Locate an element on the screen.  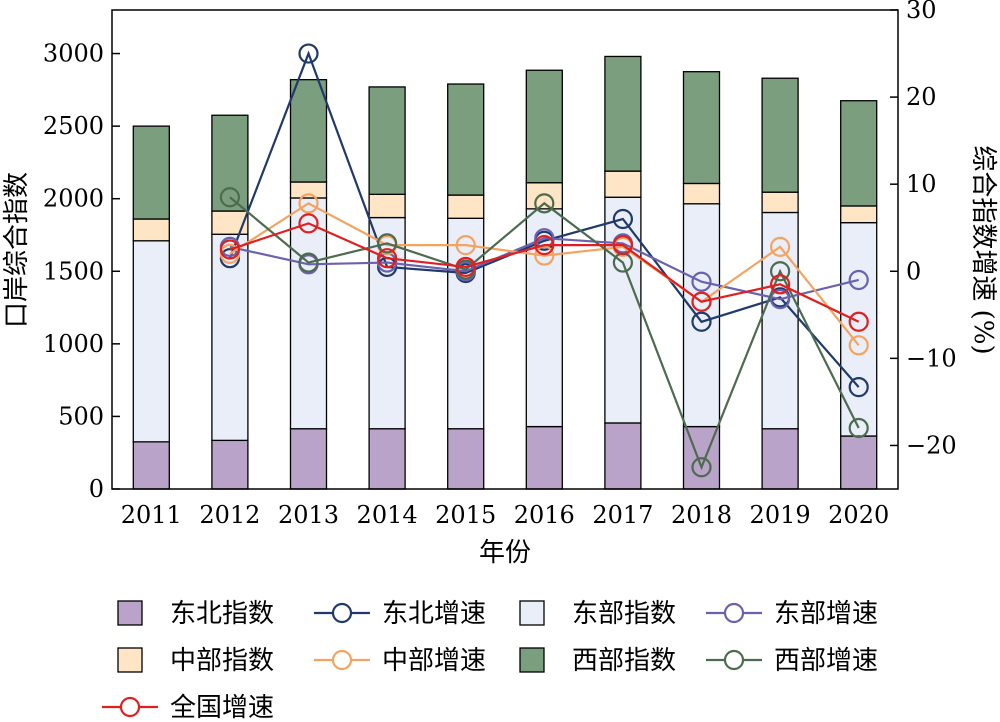
x-tick-label-2017: 2017 is located at coordinates (622, 515).